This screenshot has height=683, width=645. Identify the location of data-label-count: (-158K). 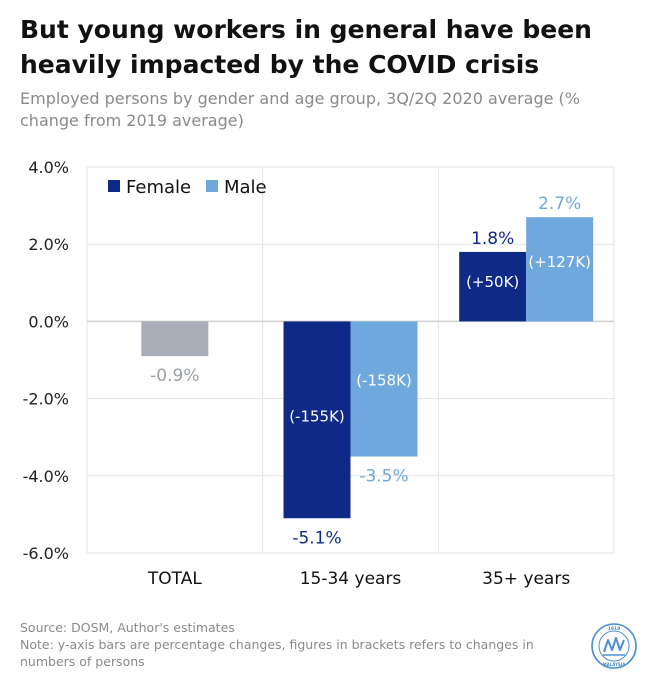
(384, 380).